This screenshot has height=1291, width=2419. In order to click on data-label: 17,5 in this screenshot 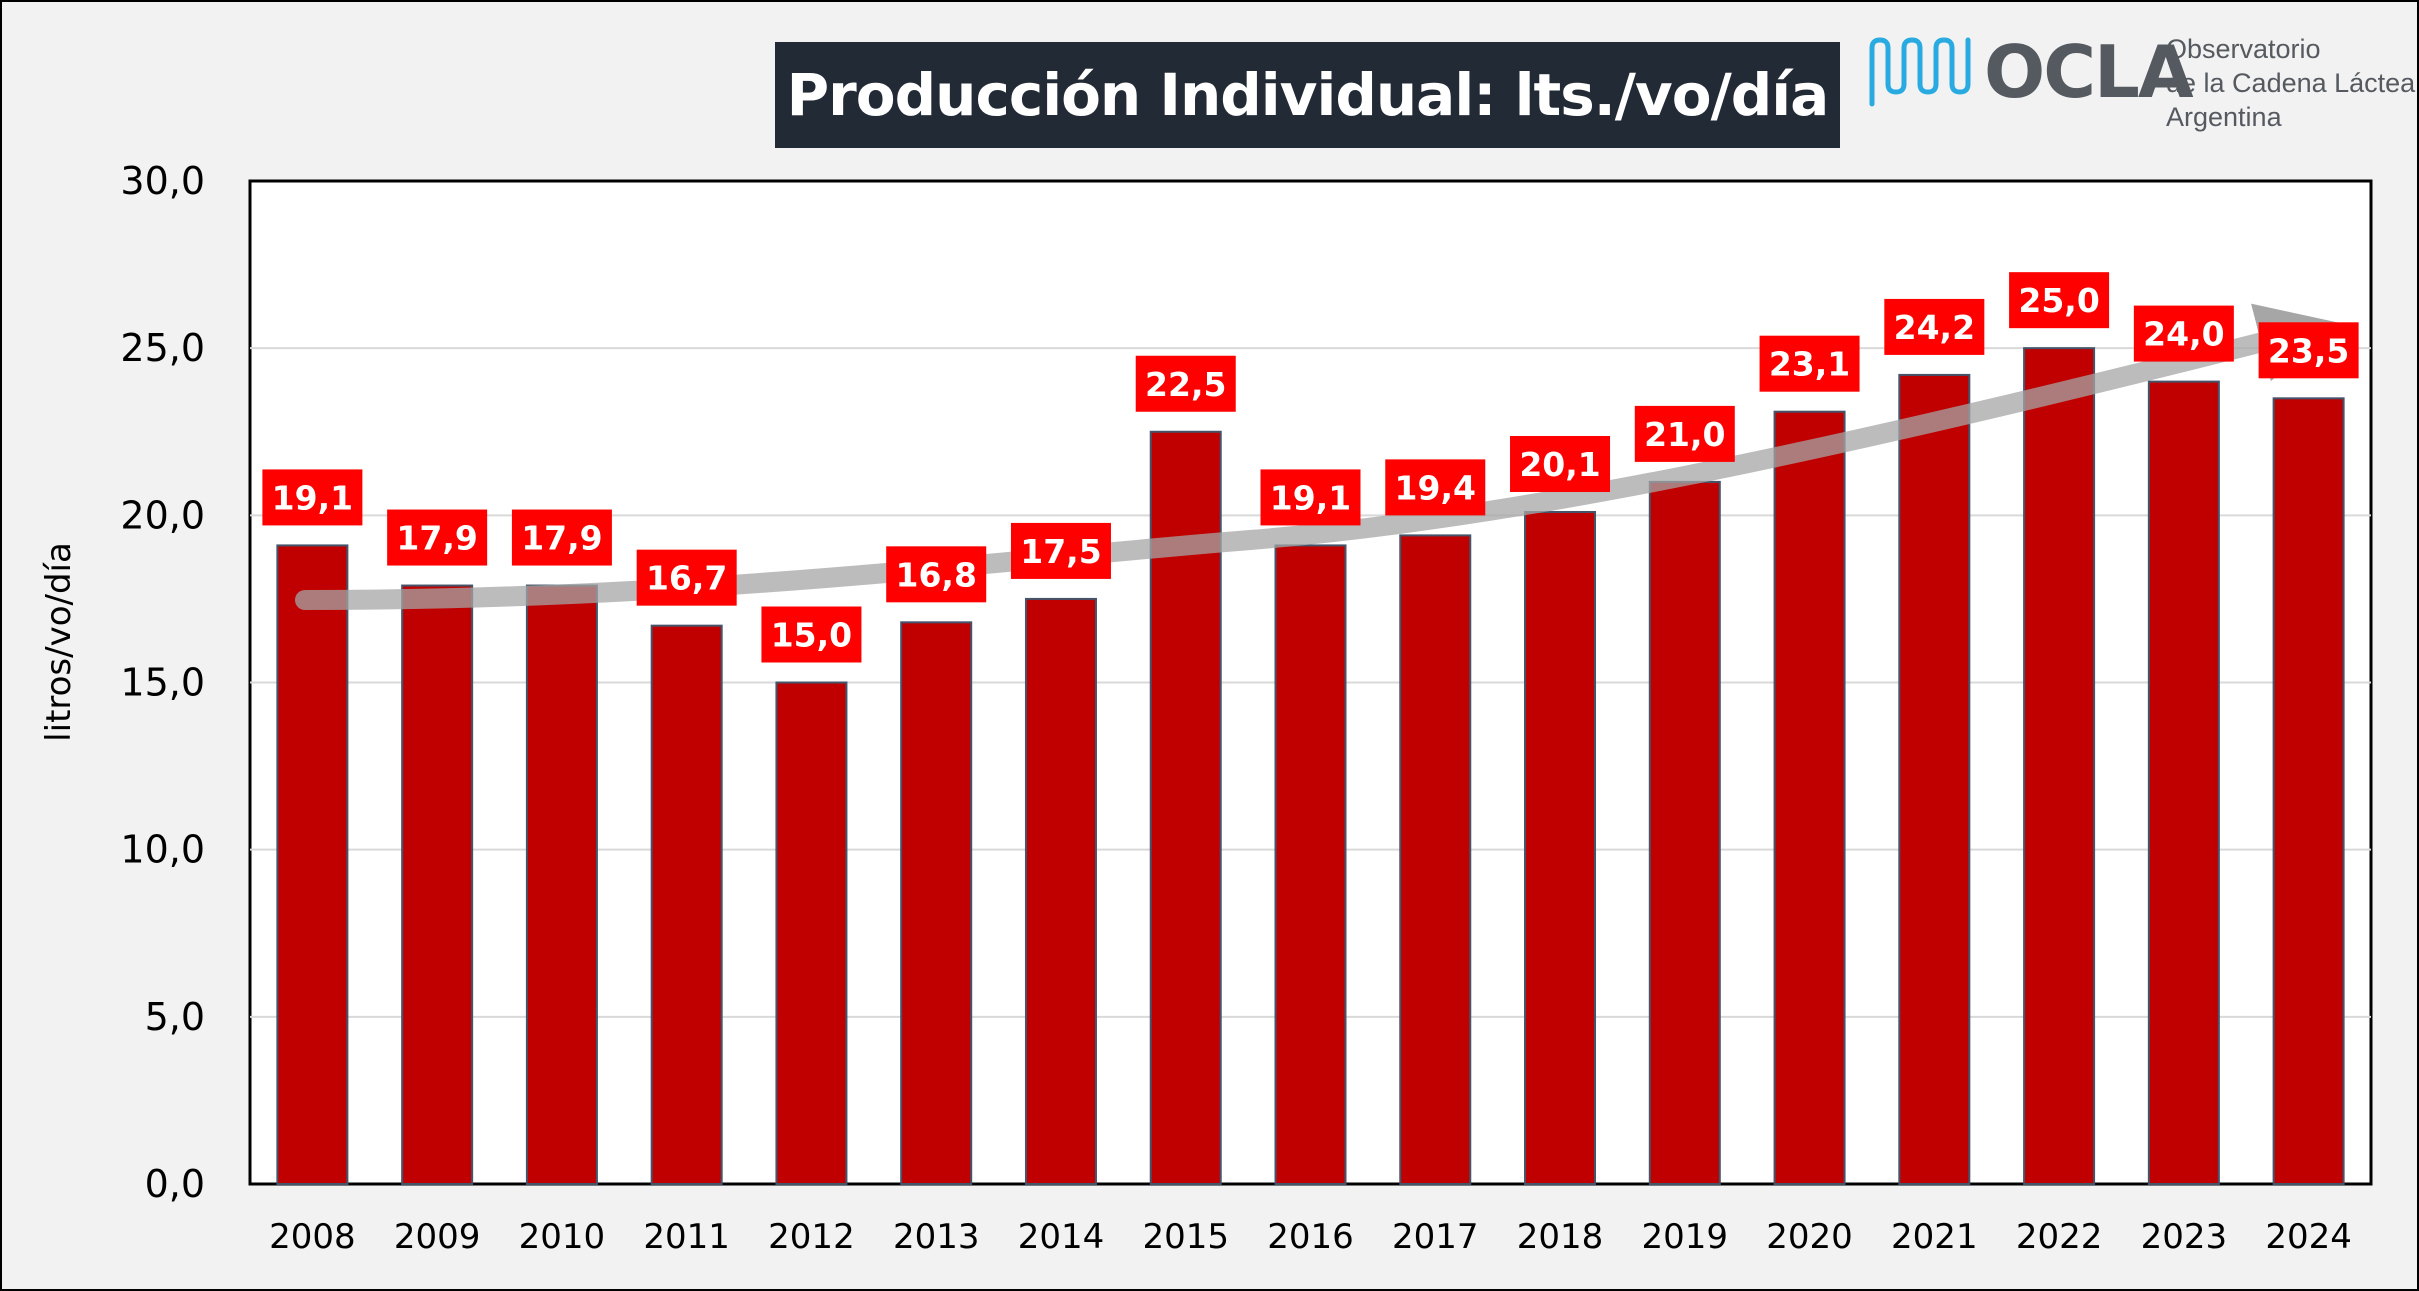, I will do `click(1060, 551)`.